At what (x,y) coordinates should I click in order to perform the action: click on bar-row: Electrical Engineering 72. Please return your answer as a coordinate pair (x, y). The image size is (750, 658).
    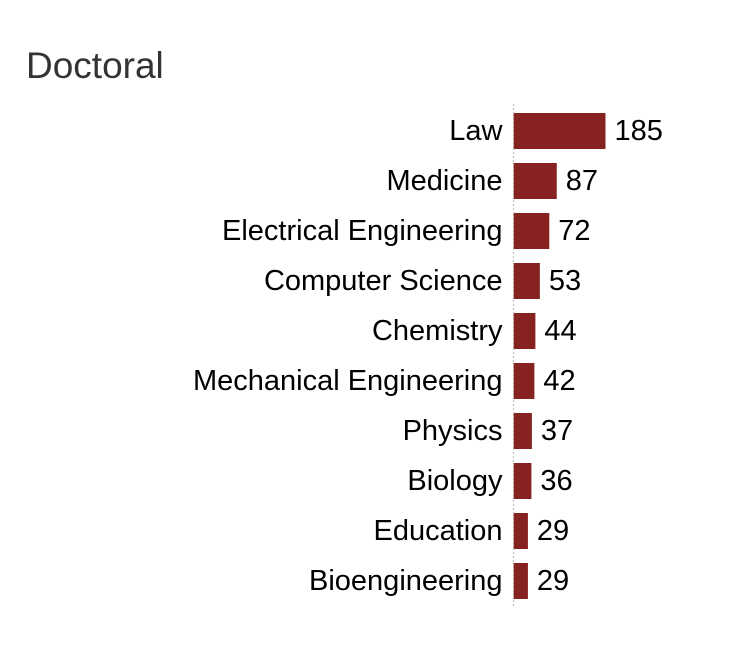
    Looking at the image, I should click on (406, 231).